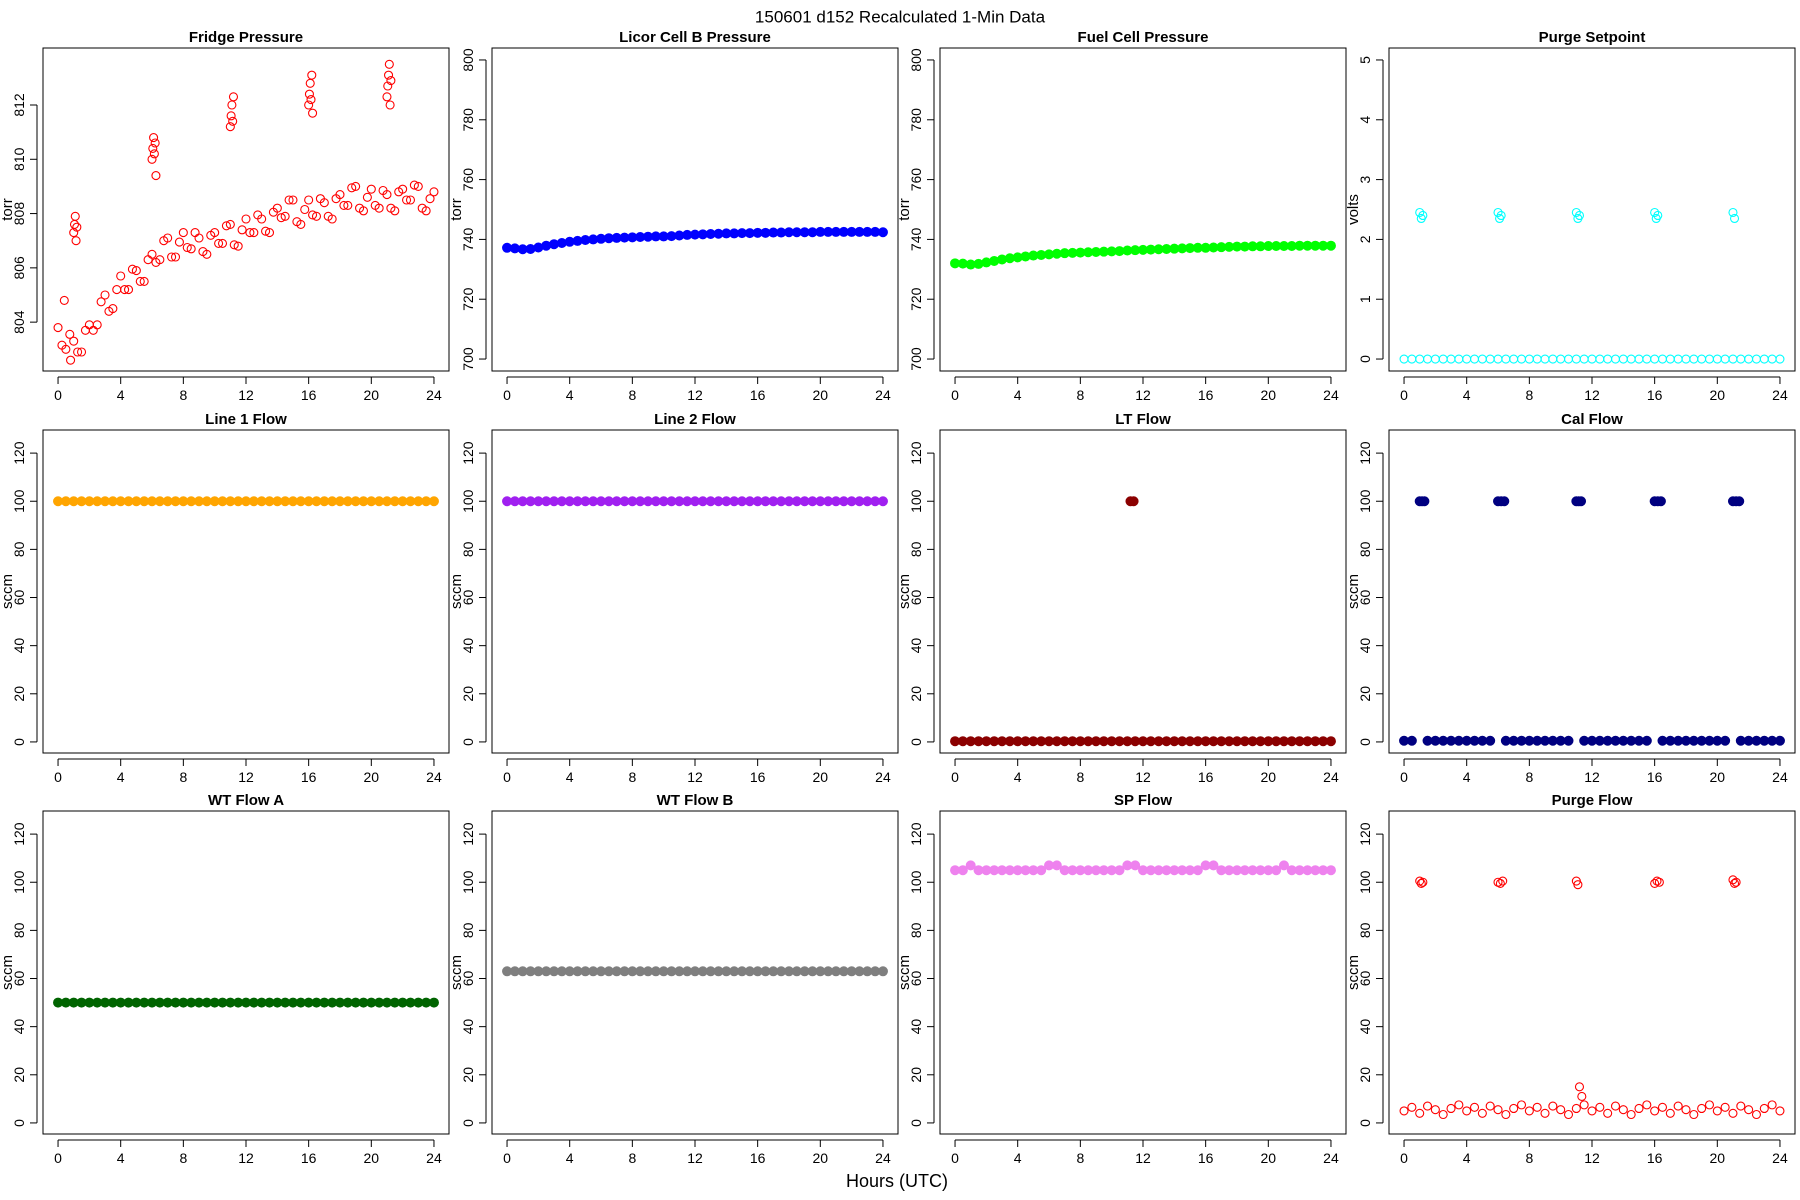  I want to click on y-tick-label: 80, so click(1365, 549).